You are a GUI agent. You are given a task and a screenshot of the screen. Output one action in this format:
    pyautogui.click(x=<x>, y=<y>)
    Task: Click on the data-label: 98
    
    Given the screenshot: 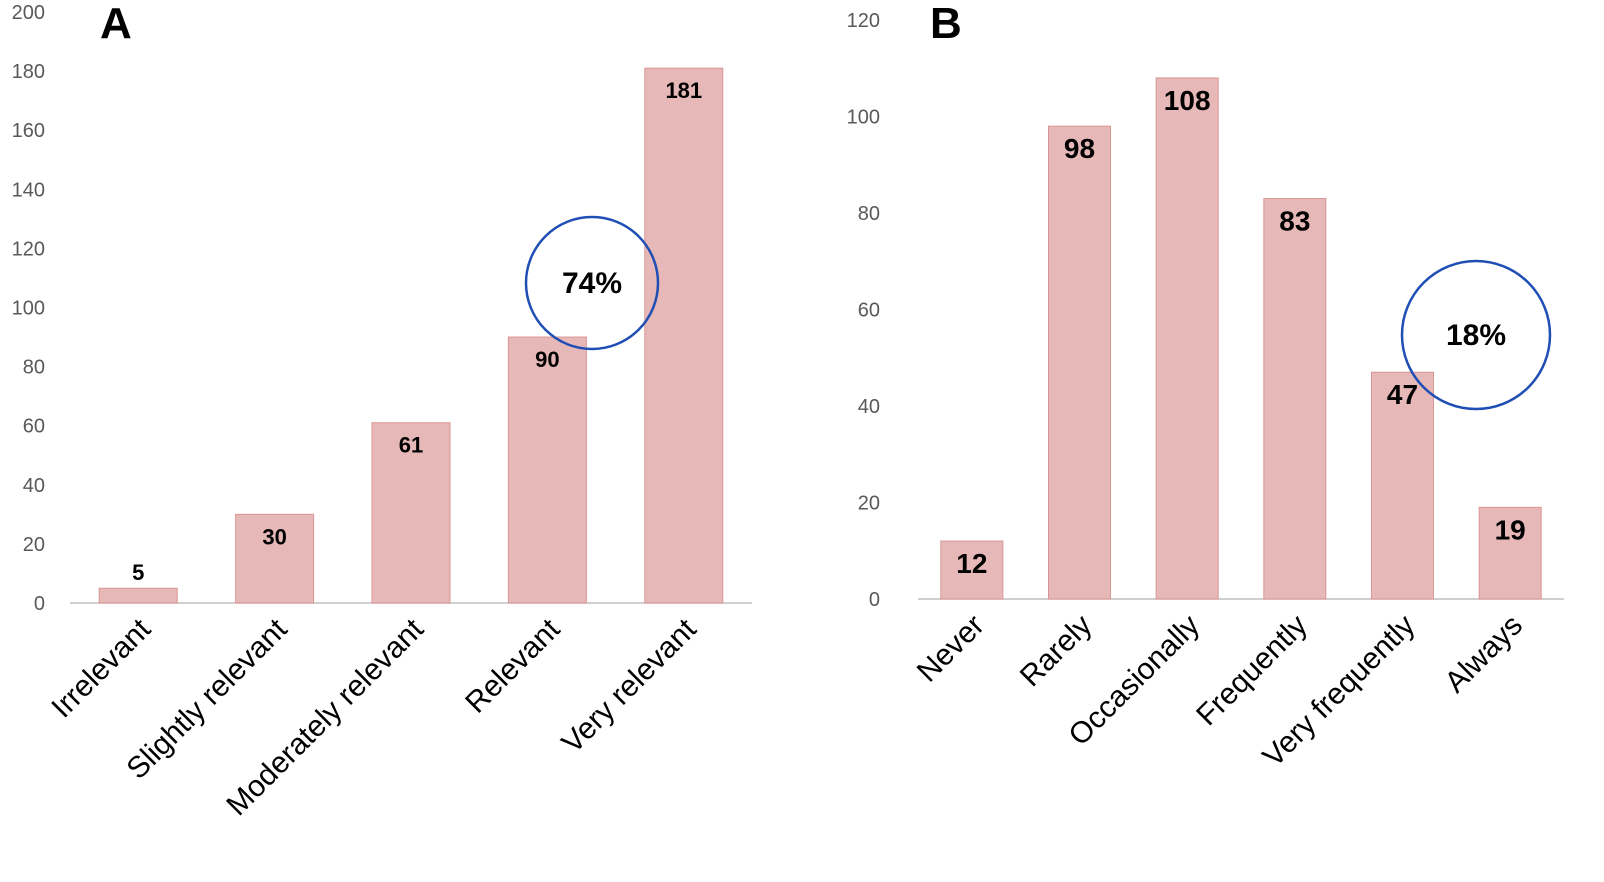 What is the action you would take?
    pyautogui.click(x=1079, y=148)
    